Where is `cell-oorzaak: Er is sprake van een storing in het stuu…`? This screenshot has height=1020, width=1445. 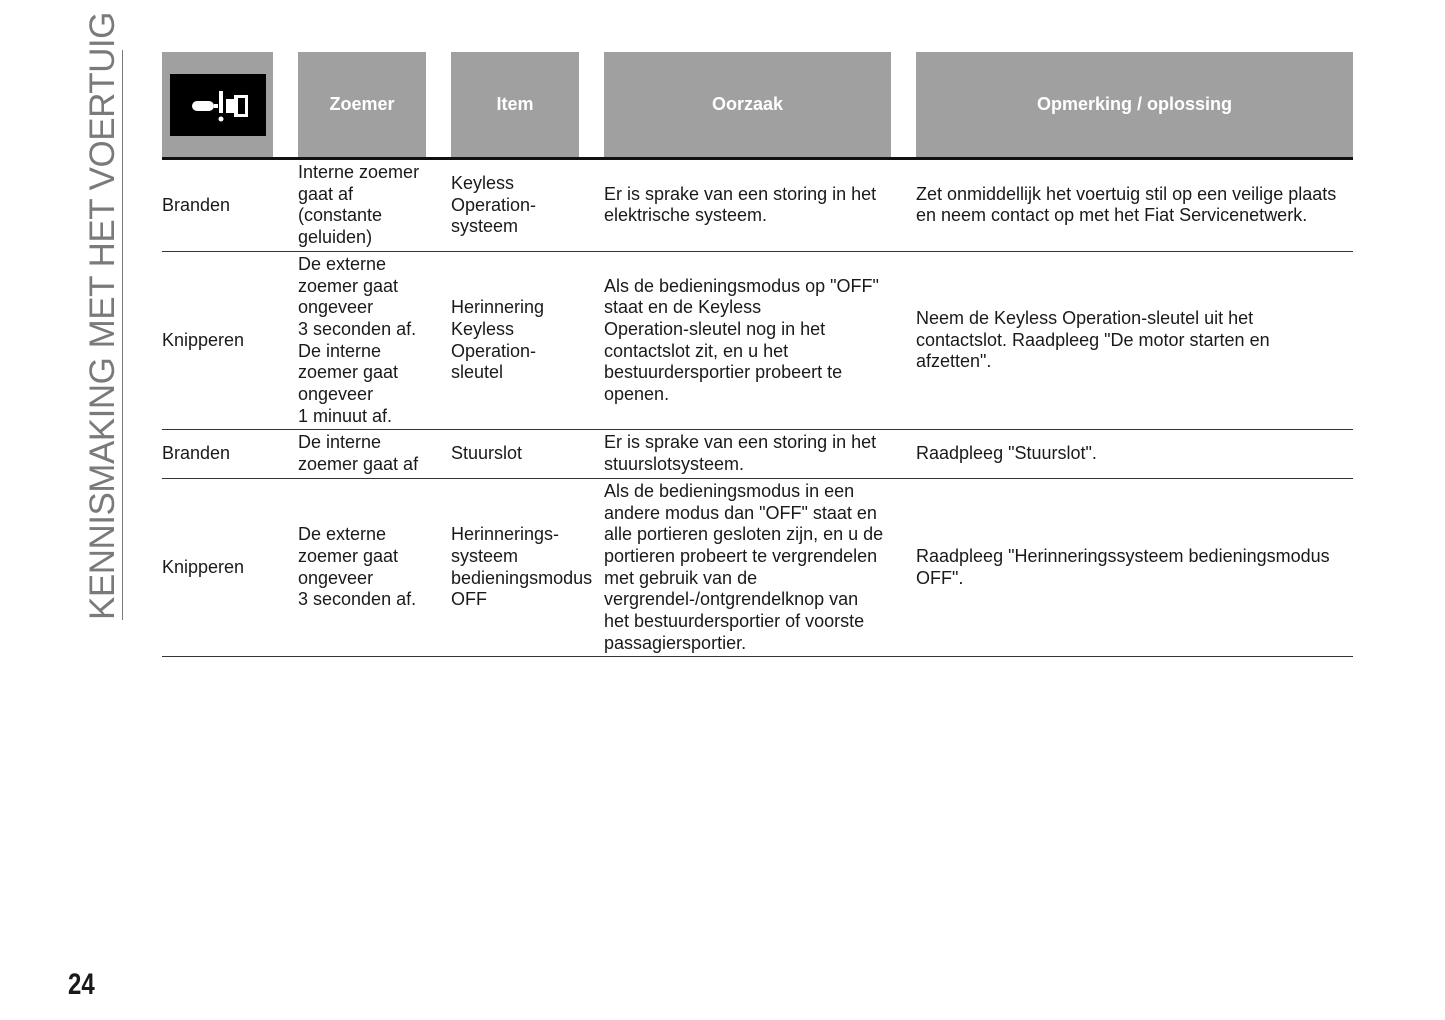
cell-oorzaak: Er is sprake van een storing in het stuu… is located at coordinates (740, 453).